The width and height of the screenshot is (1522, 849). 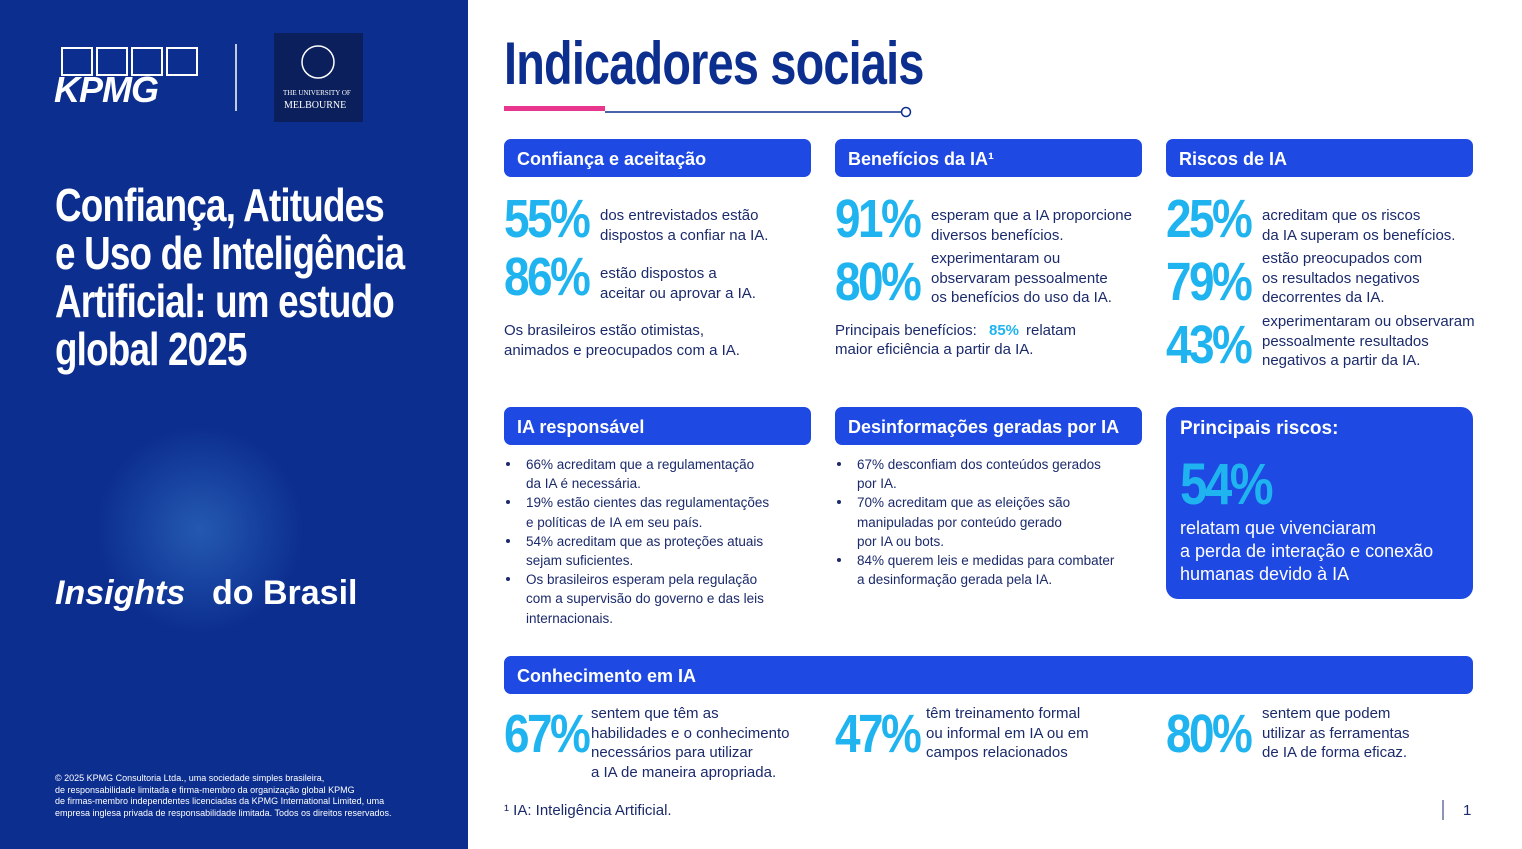 I want to click on insights-label: do Brasil, so click(x=285, y=593).